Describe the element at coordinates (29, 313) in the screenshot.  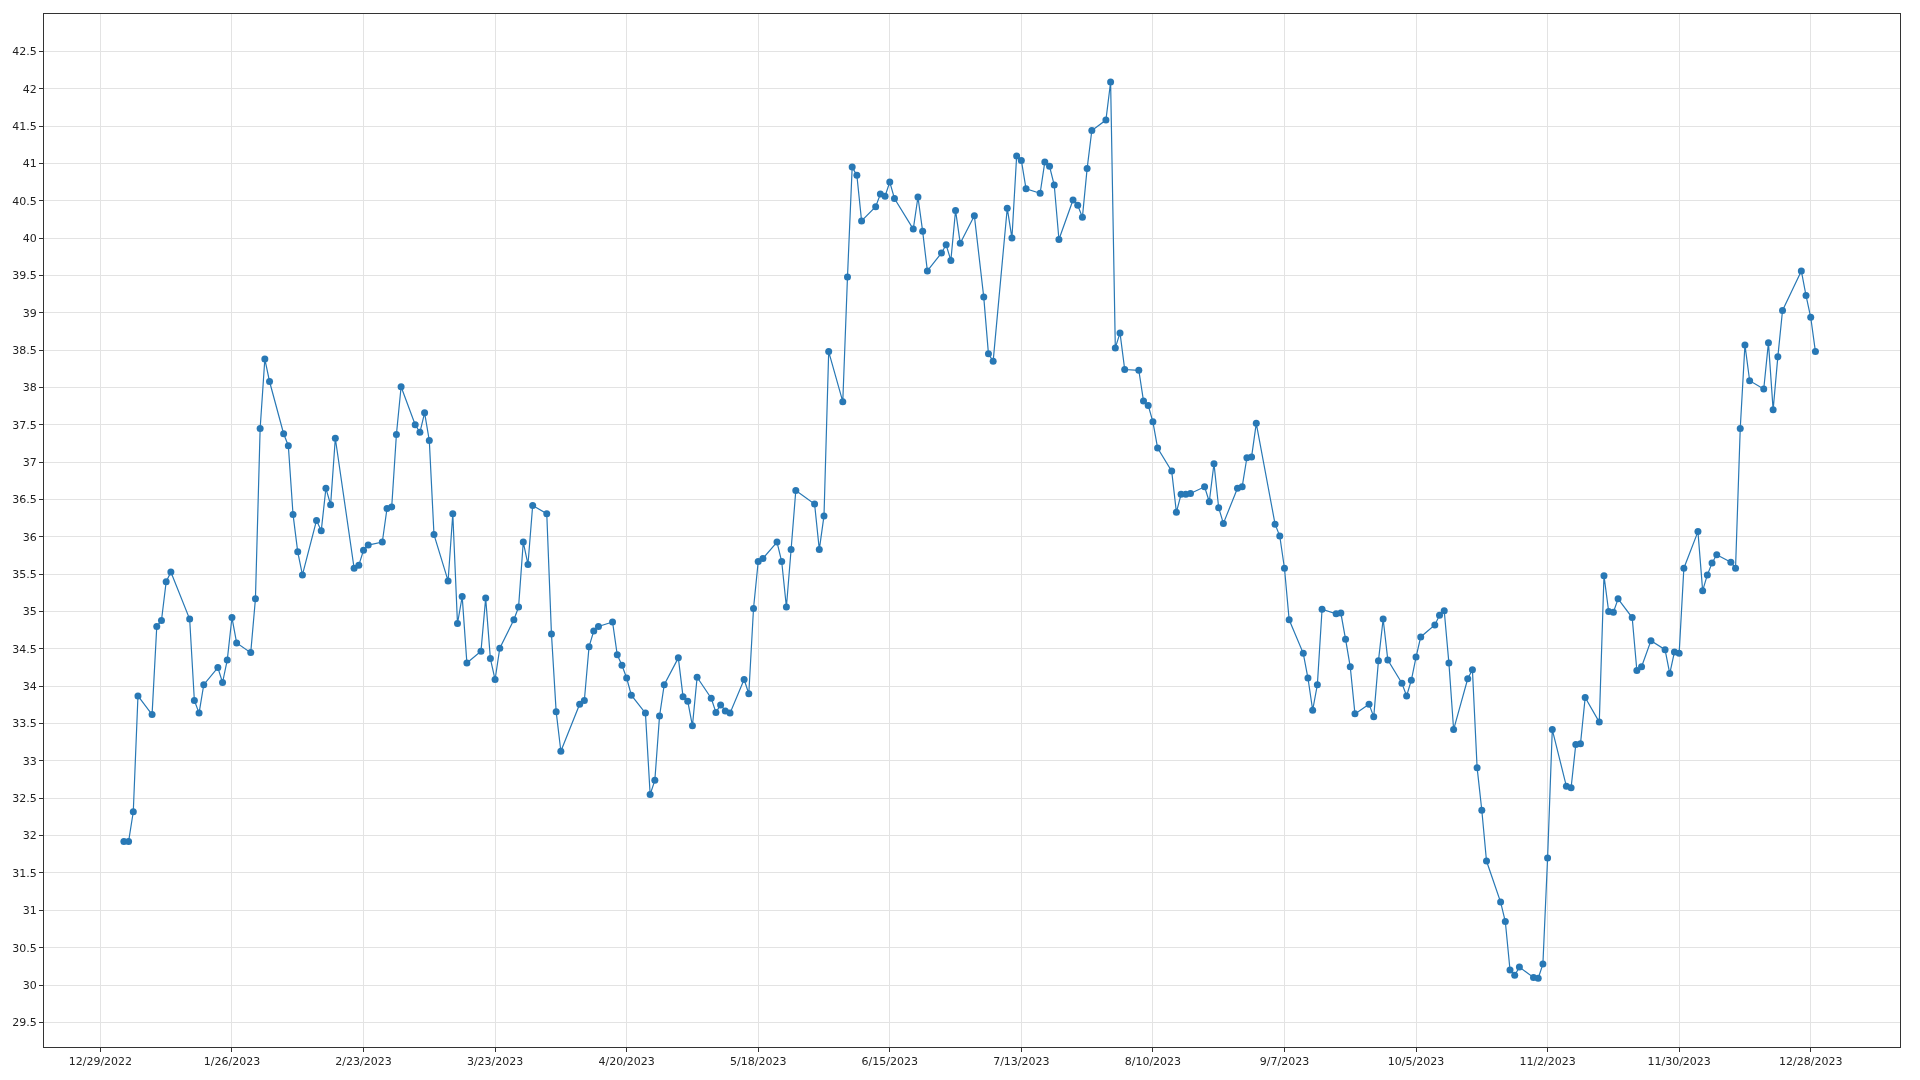
I see `y-tick-label: 39` at that location.